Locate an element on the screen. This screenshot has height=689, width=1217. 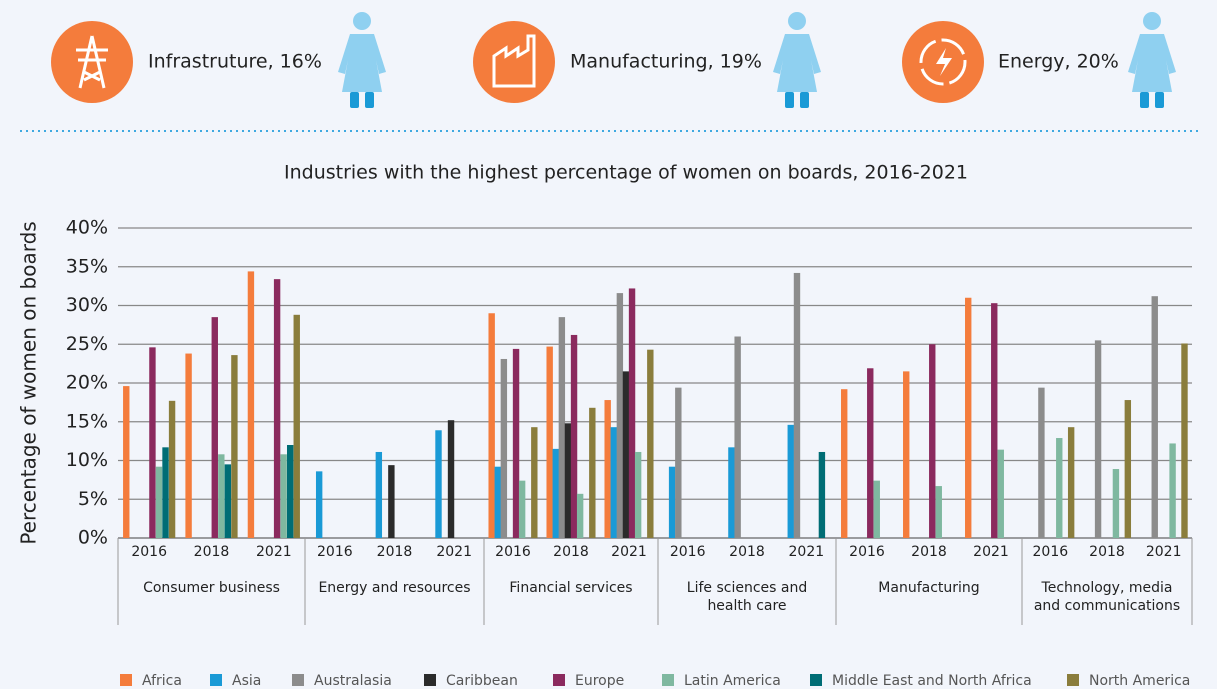
legend-label: North America is located at coordinates (1139, 681).